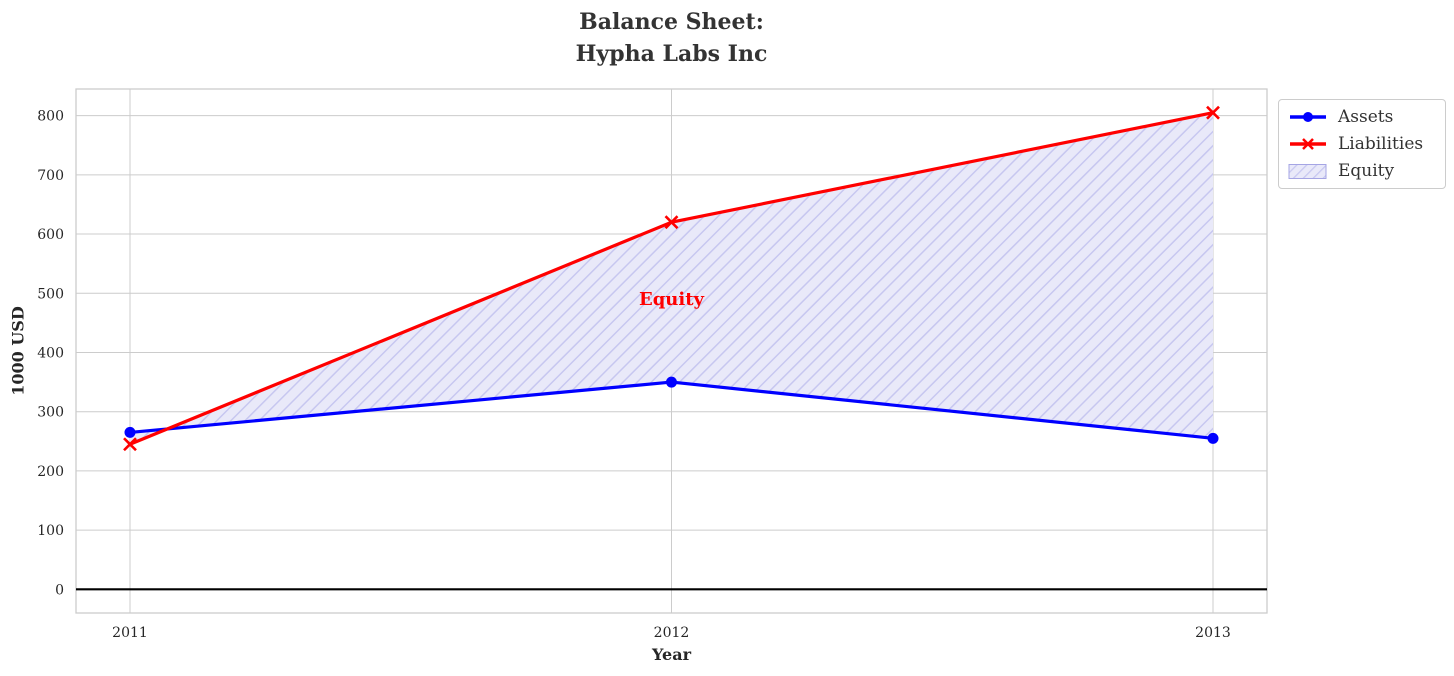  I want to click on legend-item-liabilities: Liabilities, so click(1361, 144).